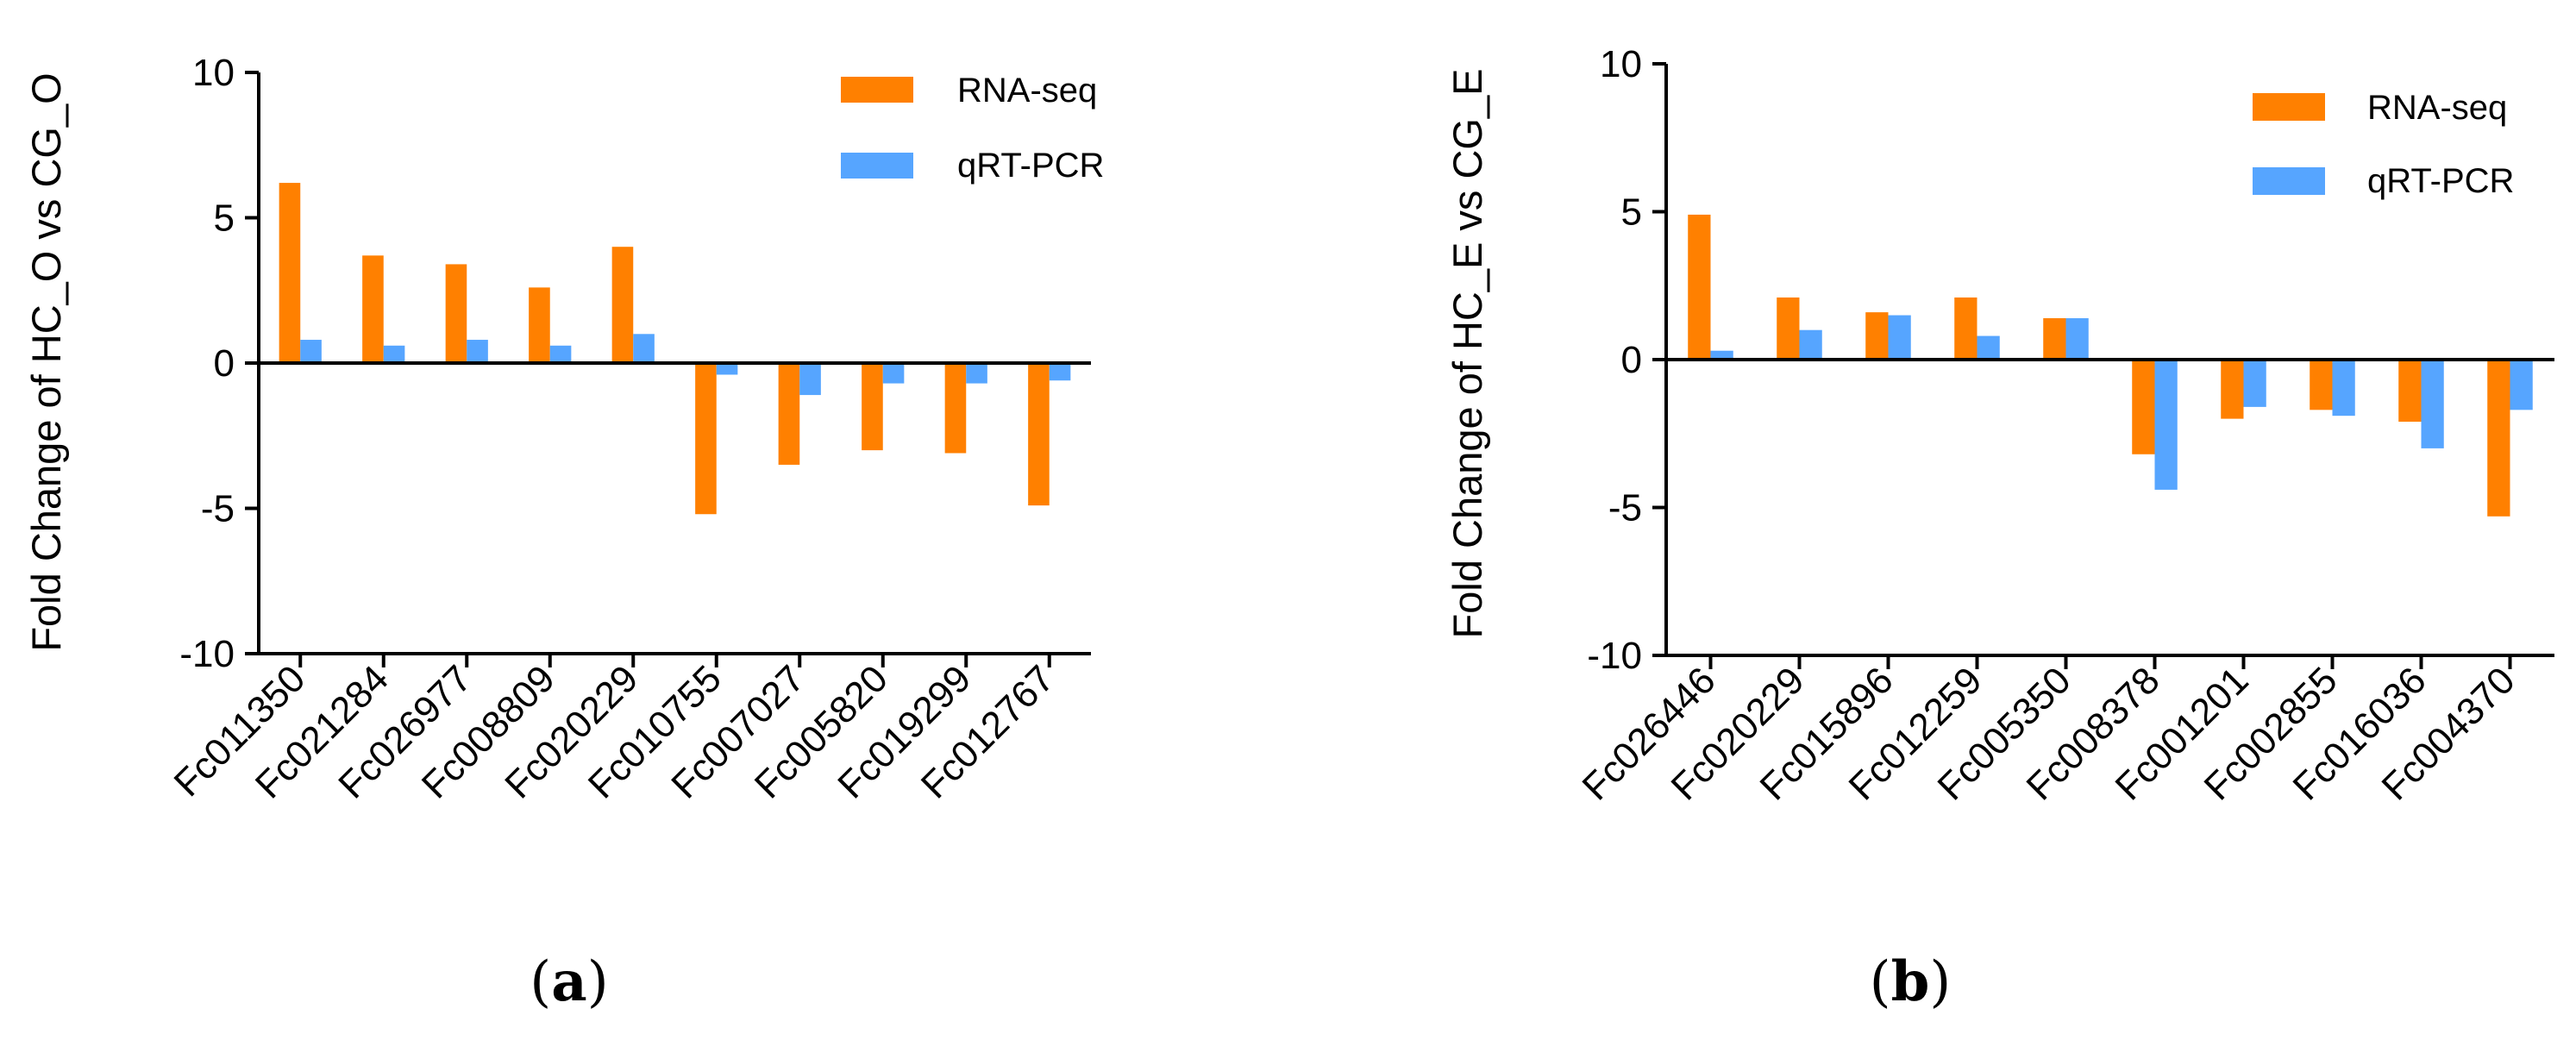 Image resolution: width=2576 pixels, height=1040 pixels. What do you see at coordinates (2321, 385) in the screenshot?
I see `bar-rna-seq-fc002855` at bounding box center [2321, 385].